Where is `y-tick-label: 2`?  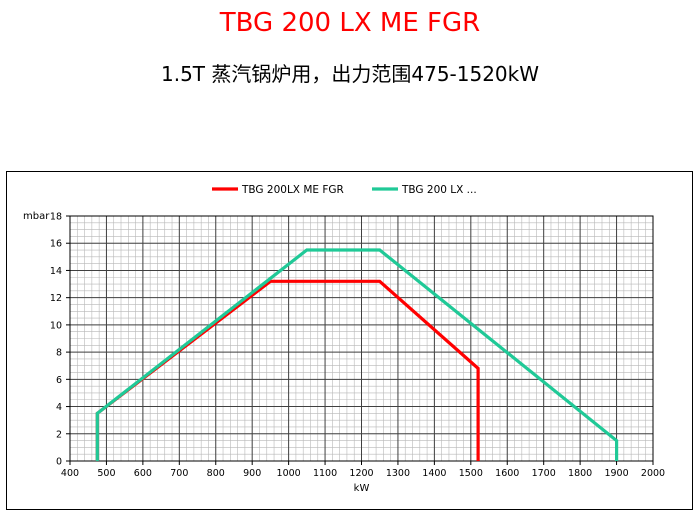
y-tick-label: 2 is located at coordinates (59, 434).